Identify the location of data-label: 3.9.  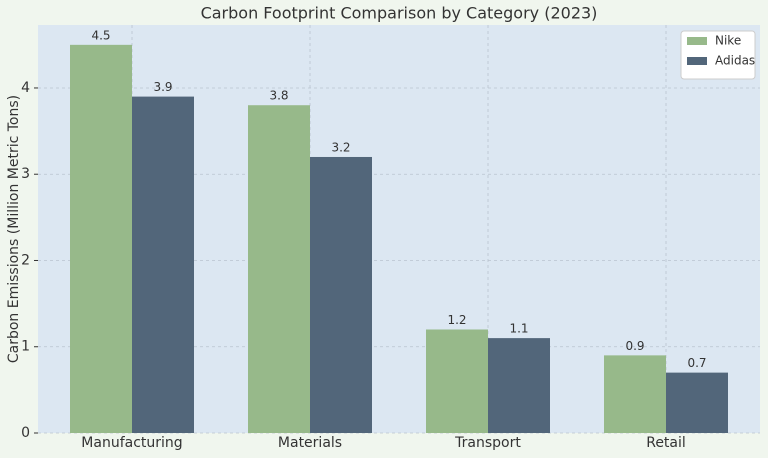
(162, 87).